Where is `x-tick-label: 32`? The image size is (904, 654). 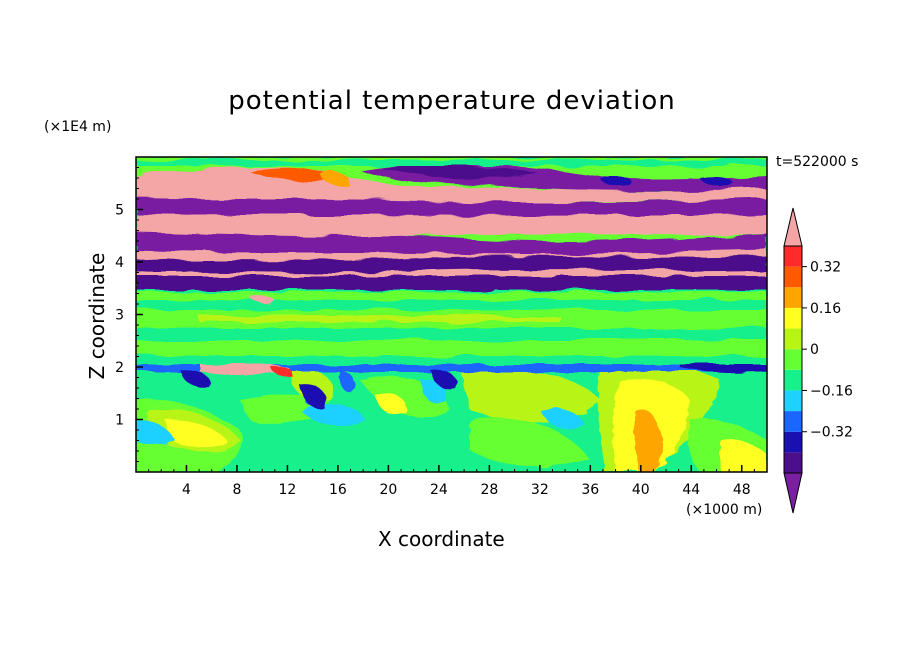 x-tick-label: 32 is located at coordinates (540, 490).